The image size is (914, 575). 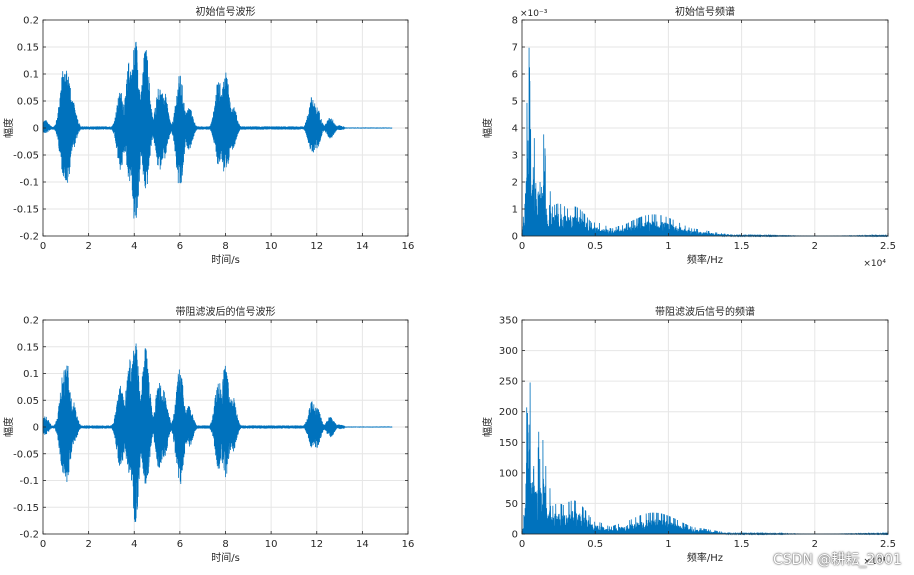 I want to click on chart-title: 初始信号波形, so click(x=226, y=11).